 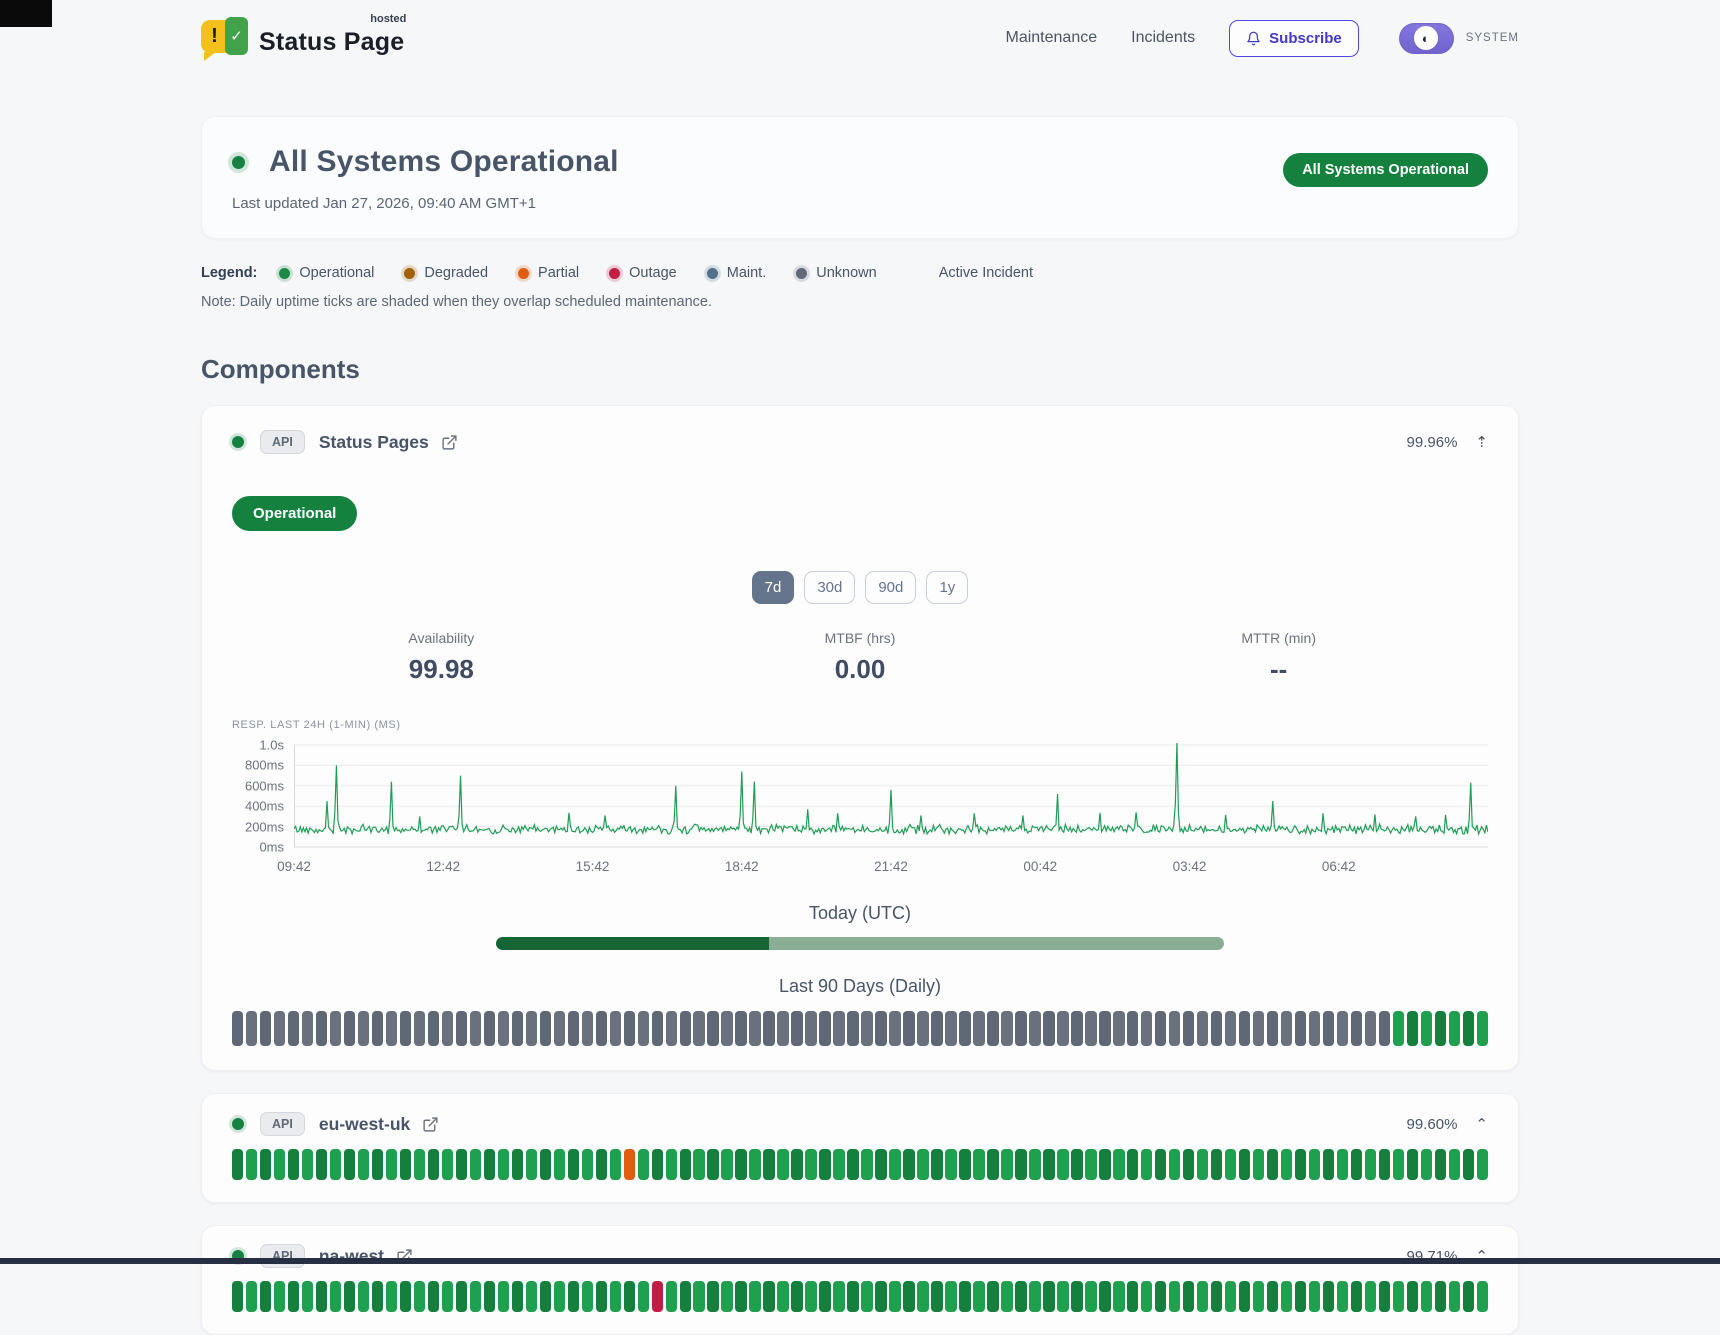 I want to click on uptime-tick-partial, so click(x=629, y=1164).